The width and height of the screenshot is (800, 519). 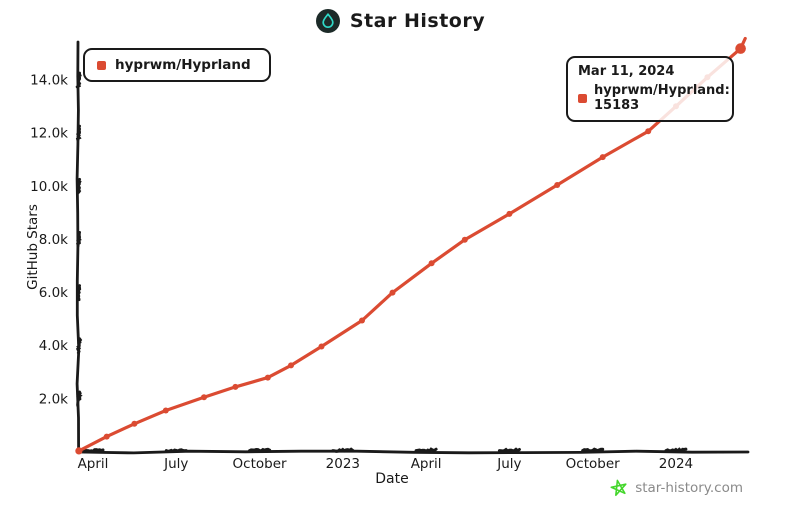 What do you see at coordinates (53, 240) in the screenshot?
I see `svg-text: 8.0k` at bounding box center [53, 240].